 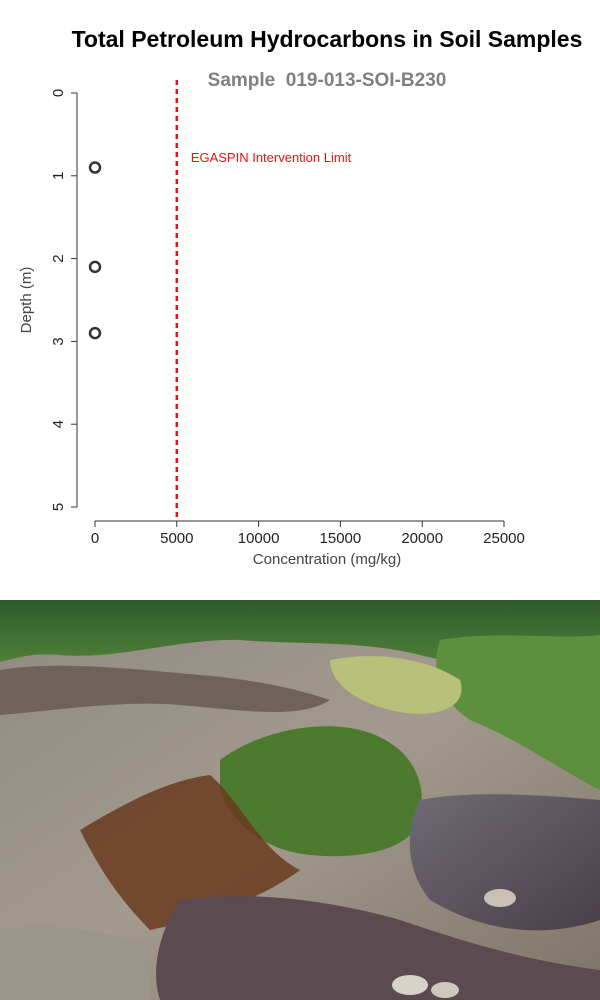 I want to click on reference-line-label: EGASPIN Intervention Limit, so click(x=271, y=157).